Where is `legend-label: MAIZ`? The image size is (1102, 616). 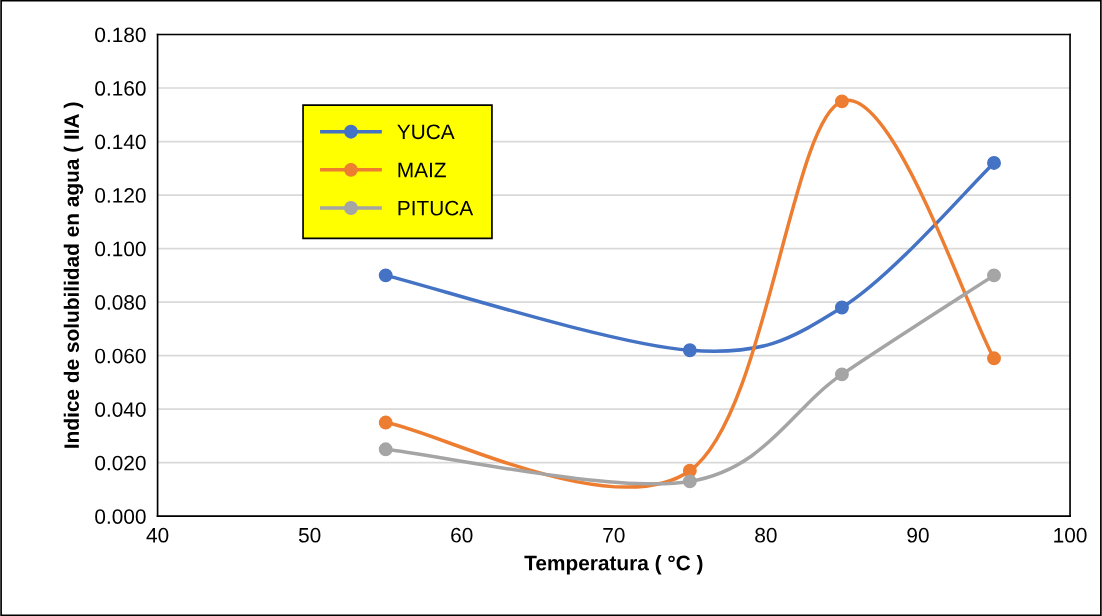
legend-label: MAIZ is located at coordinates (422, 170).